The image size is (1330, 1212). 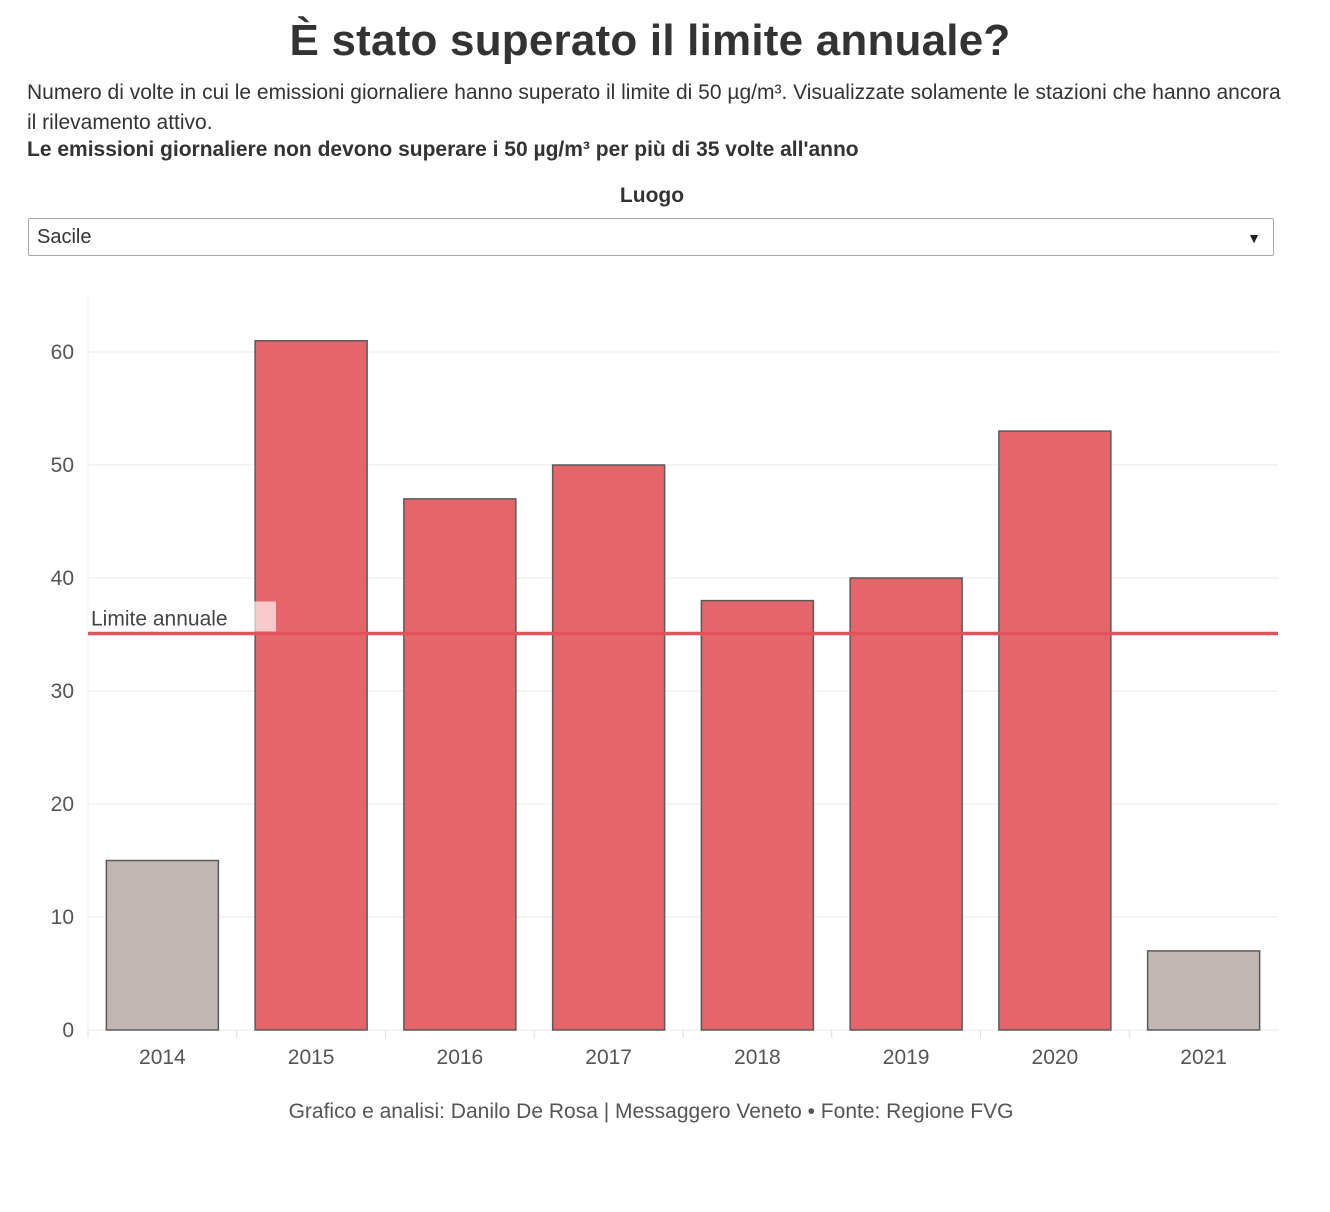 I want to click on x-tick-label: 2016, so click(x=460, y=1057).